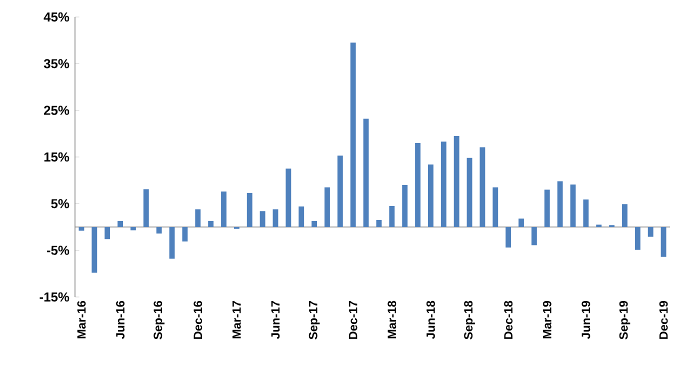  Describe the element at coordinates (198, 319) in the screenshot. I see `x-tick-label: Dec-16` at that location.